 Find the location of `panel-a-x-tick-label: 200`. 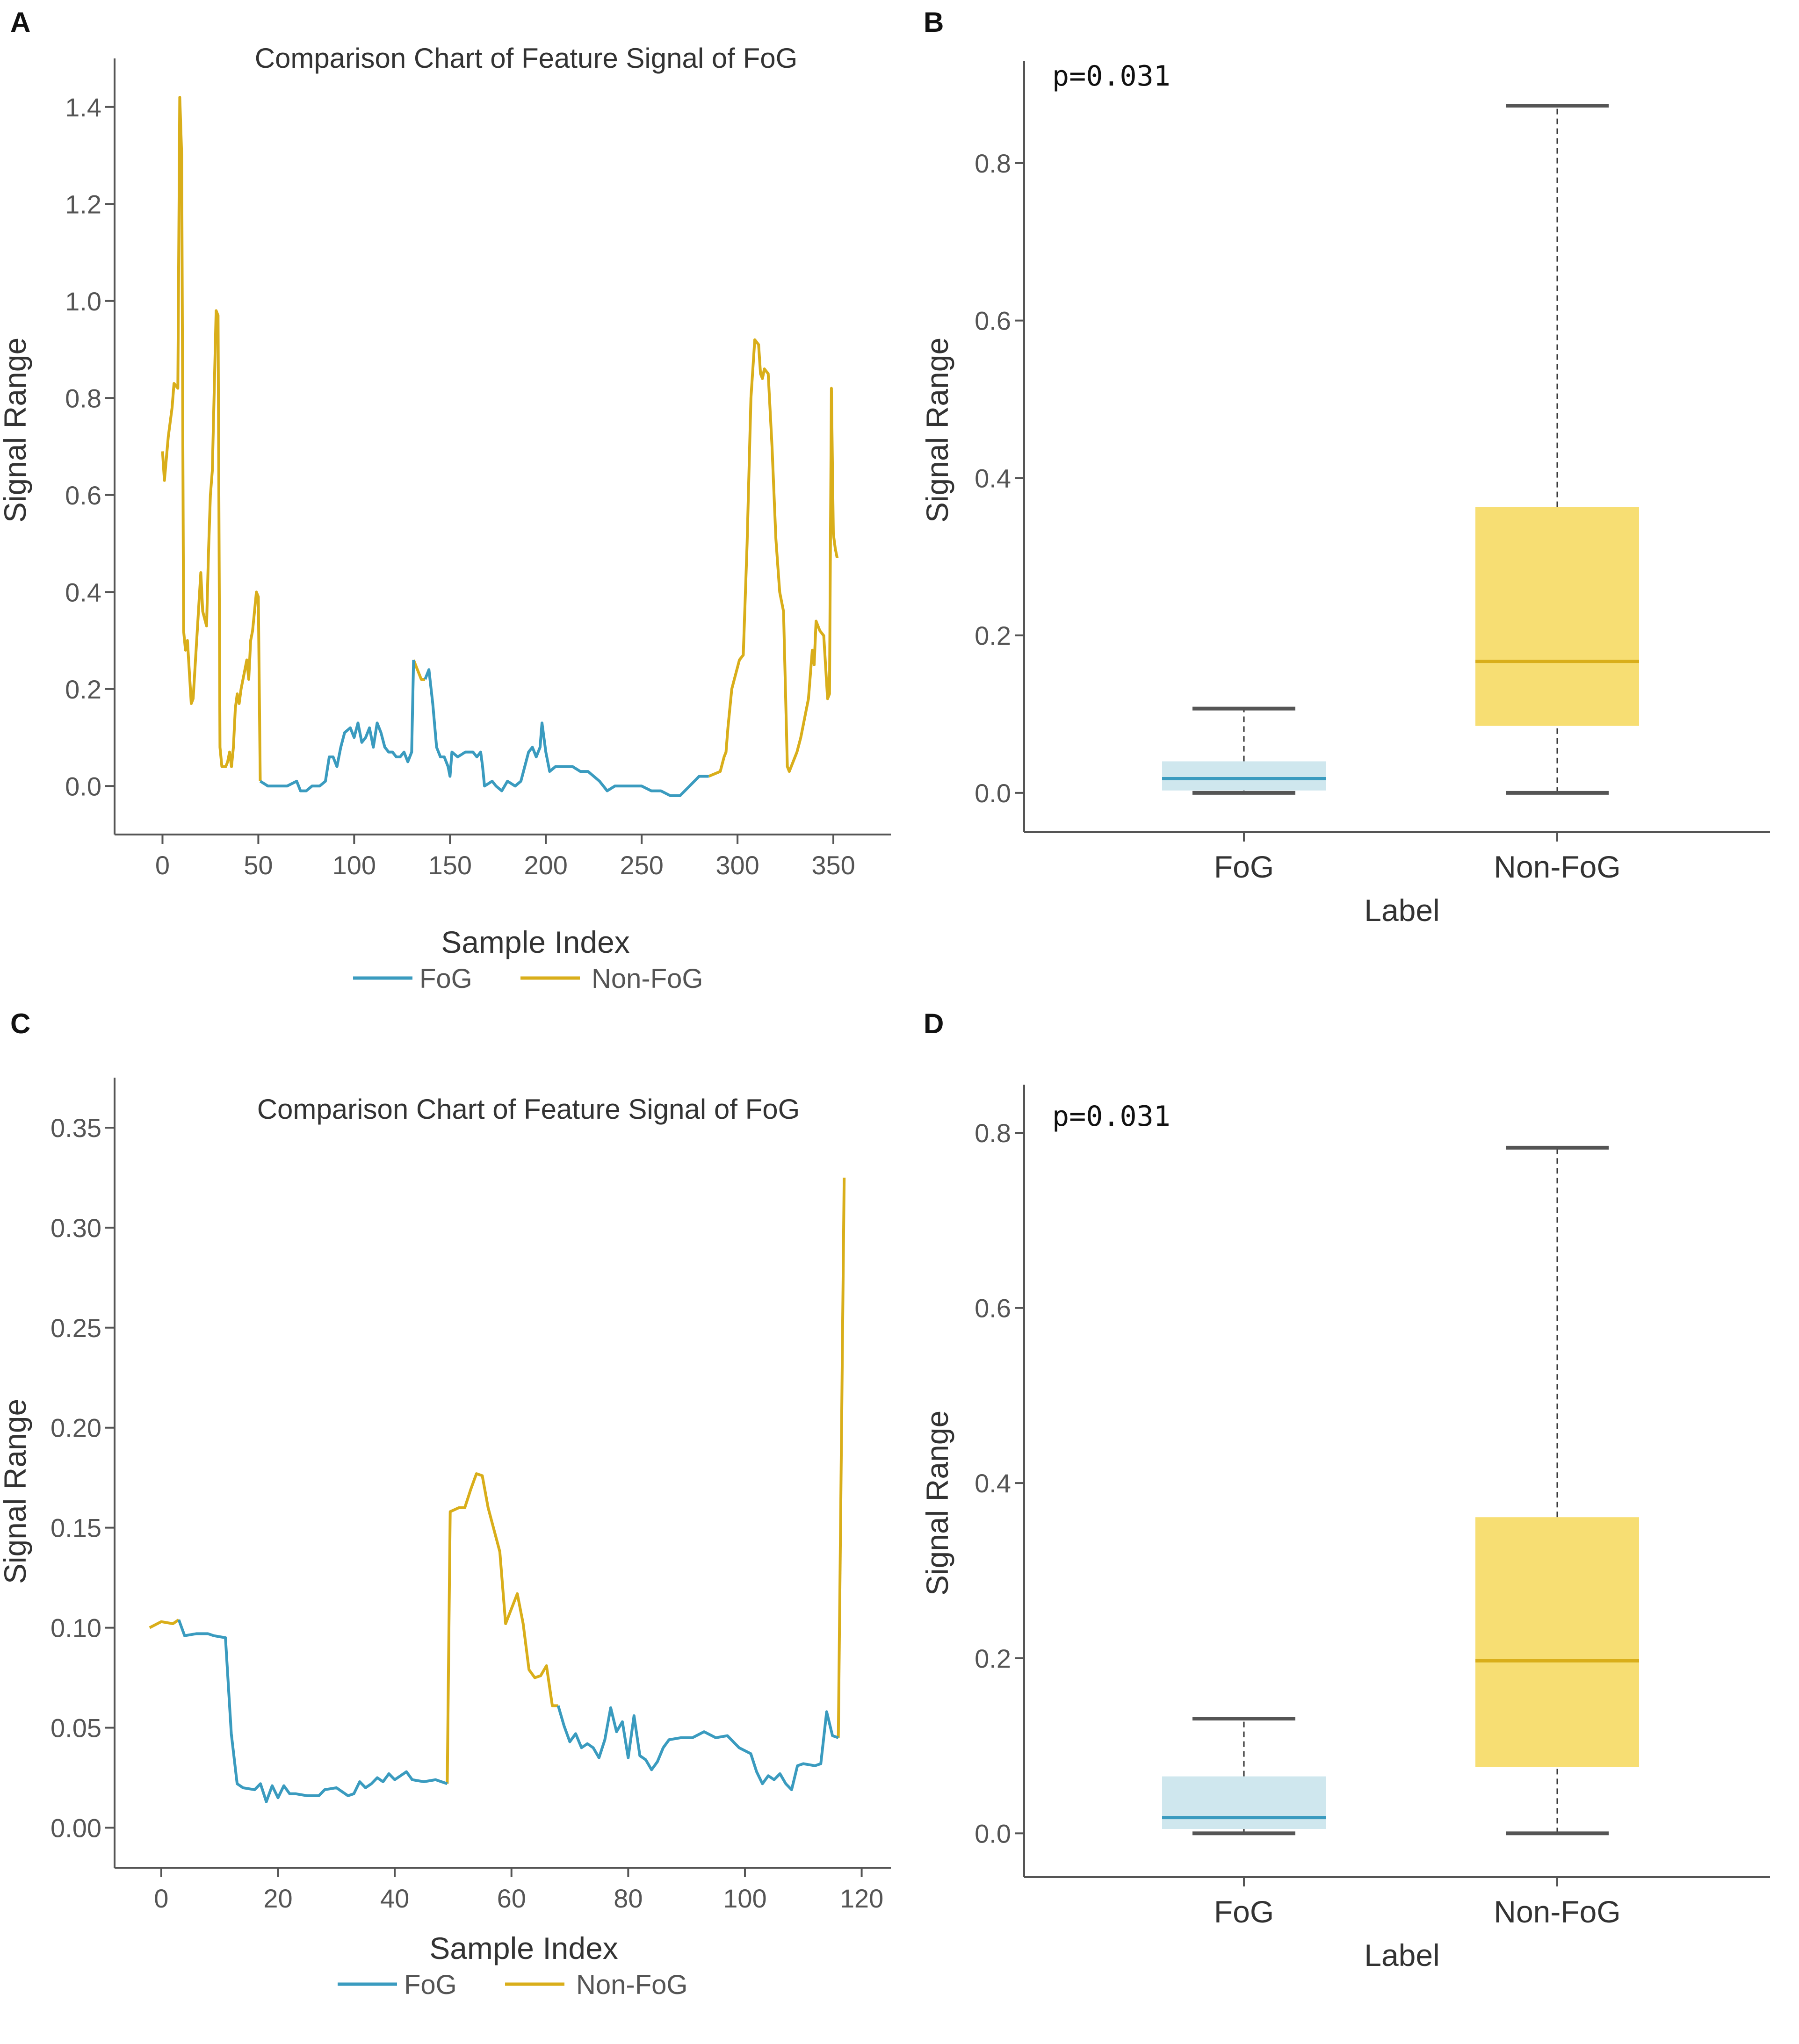

panel-a-x-tick-label: 200 is located at coordinates (546, 865).